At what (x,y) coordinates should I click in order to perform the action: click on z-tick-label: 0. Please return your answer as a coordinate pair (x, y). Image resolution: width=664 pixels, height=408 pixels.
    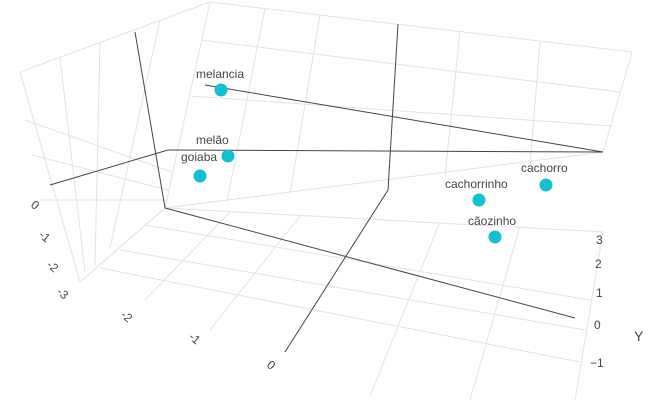
    Looking at the image, I should click on (35, 205).